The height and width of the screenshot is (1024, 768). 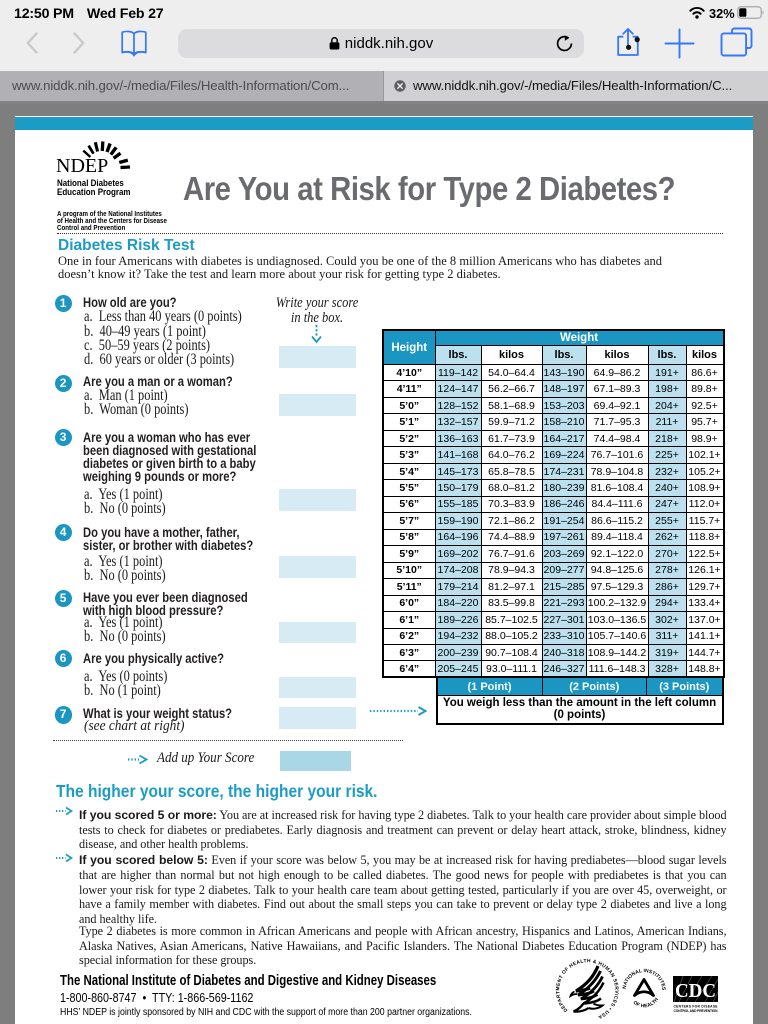 I want to click on svg-text: CONTROL AND PREVENTION, so click(x=695, y=1011).